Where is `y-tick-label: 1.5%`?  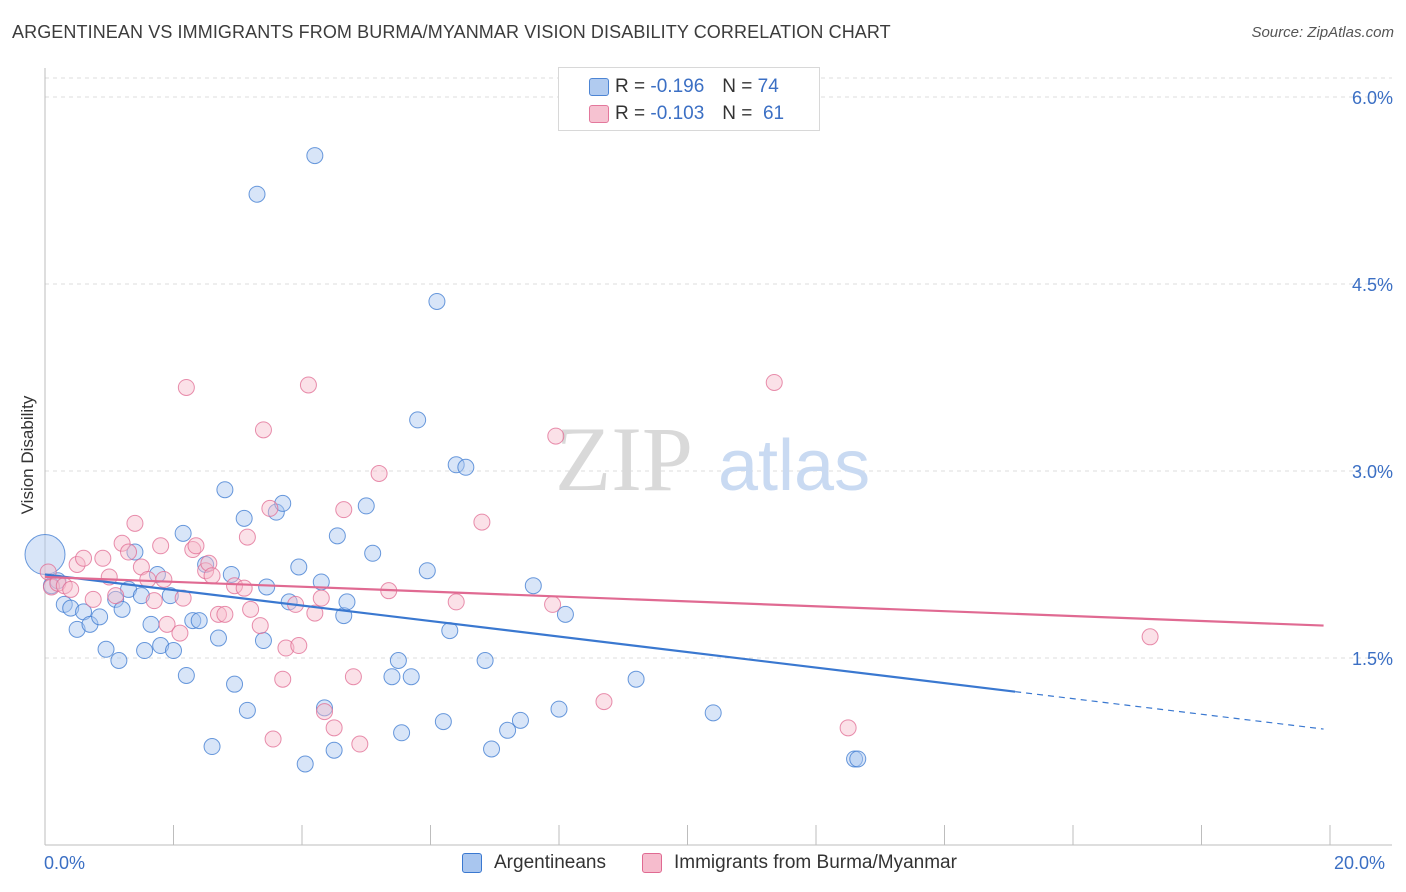 y-tick-label: 1.5% is located at coordinates (1372, 659).